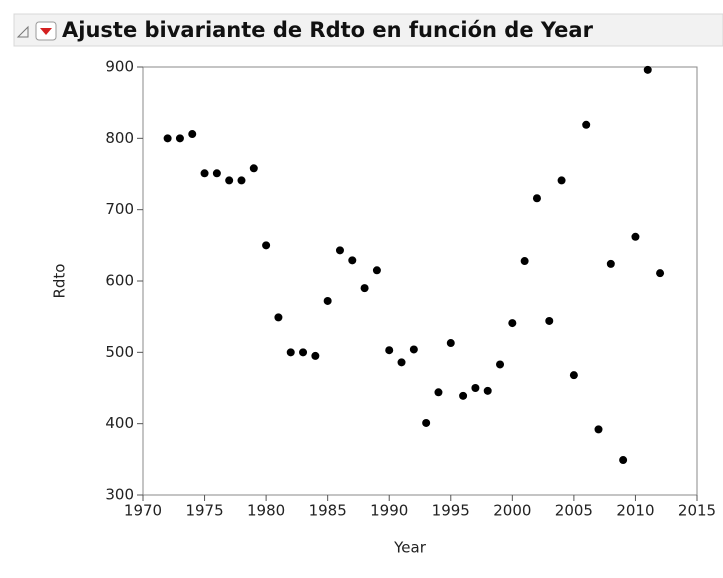  I want to click on disclosure-icon, so click(22, 31).